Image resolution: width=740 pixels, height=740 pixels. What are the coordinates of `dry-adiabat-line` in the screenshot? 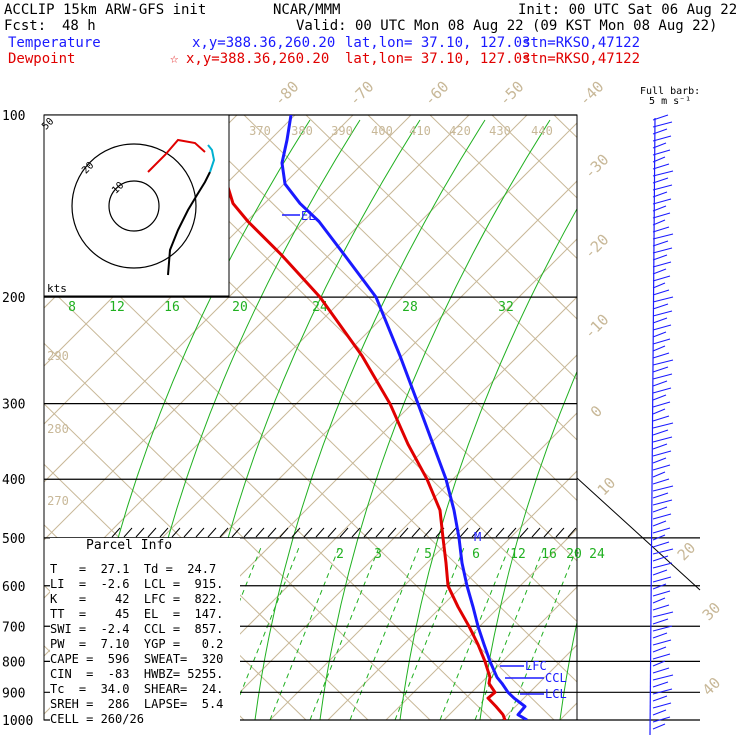 It's located at (503, 187).